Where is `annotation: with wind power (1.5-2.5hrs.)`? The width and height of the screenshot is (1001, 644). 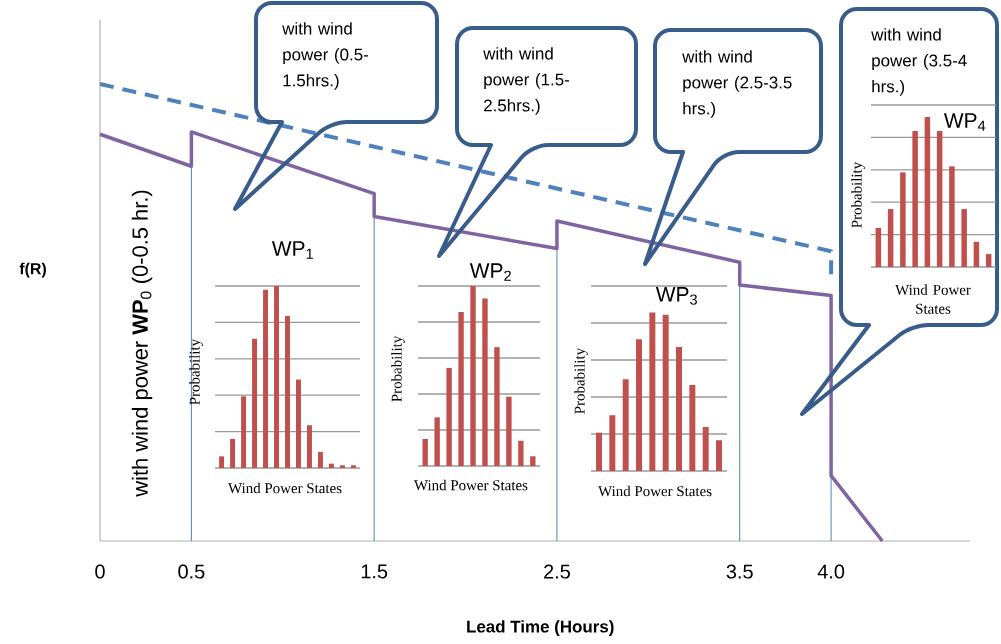 annotation: with wind power (1.5-2.5hrs.) is located at coordinates (526, 81).